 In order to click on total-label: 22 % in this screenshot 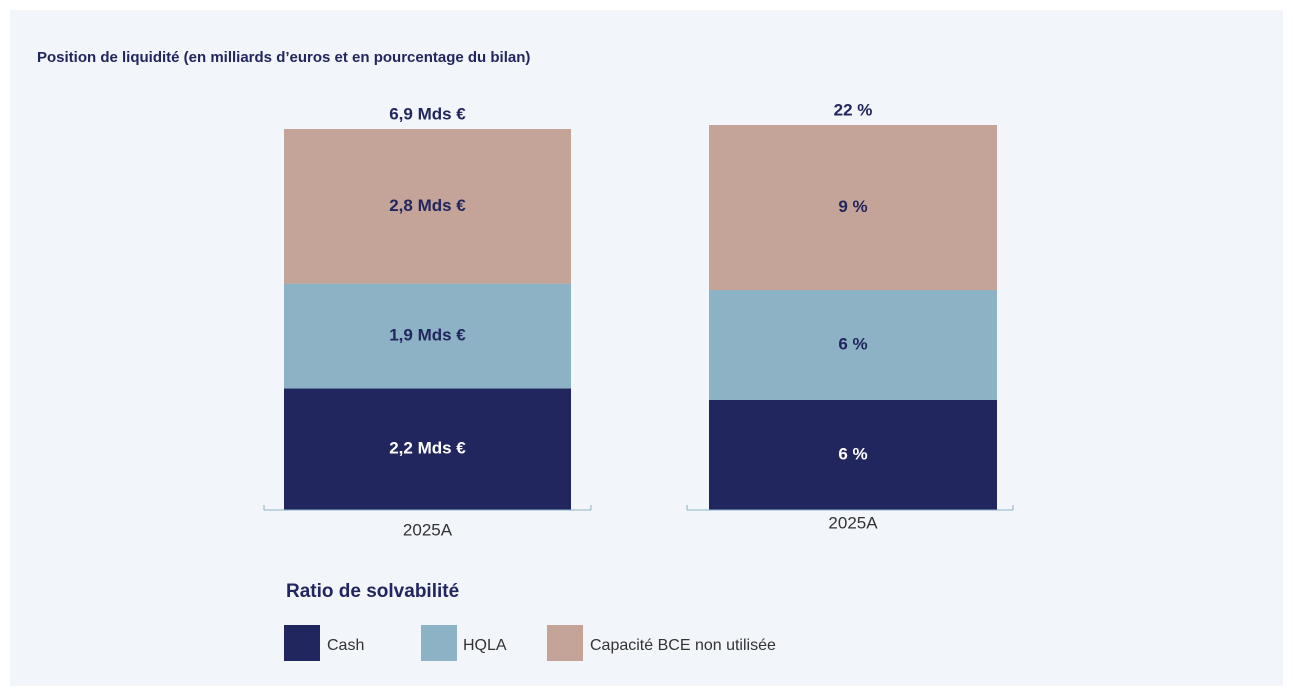, I will do `click(853, 109)`.